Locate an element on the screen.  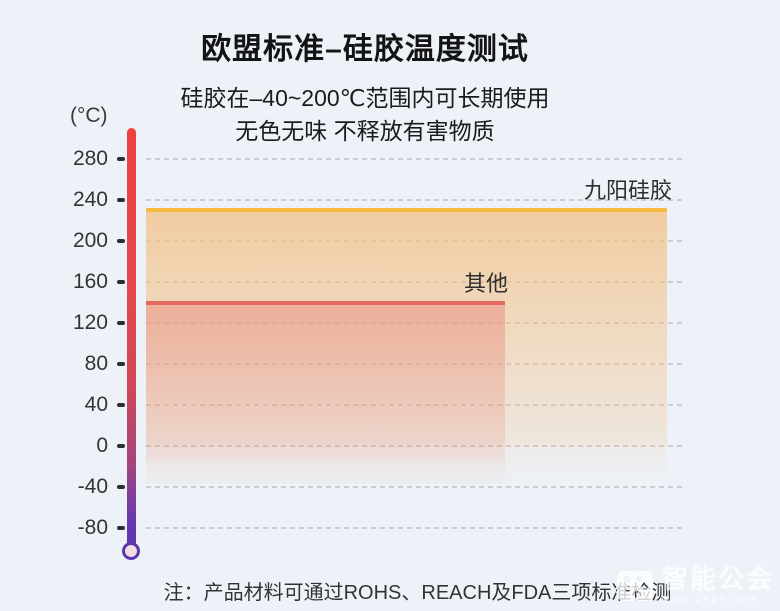
watermark: 智能公会 www.zngh.com is located at coordinates (694, 585).